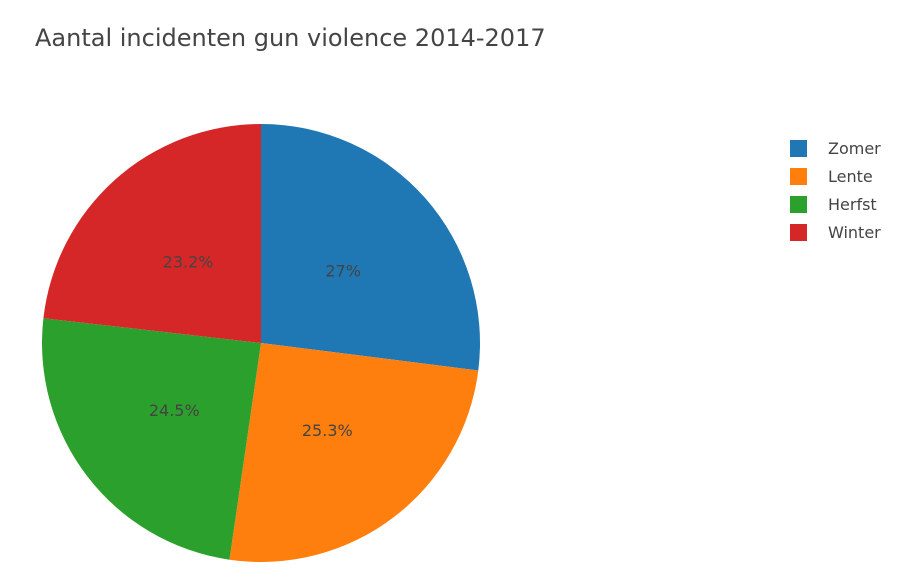 The image size is (909, 587). Describe the element at coordinates (343, 271) in the screenshot. I see `pie-label-zomer: 27%` at that location.